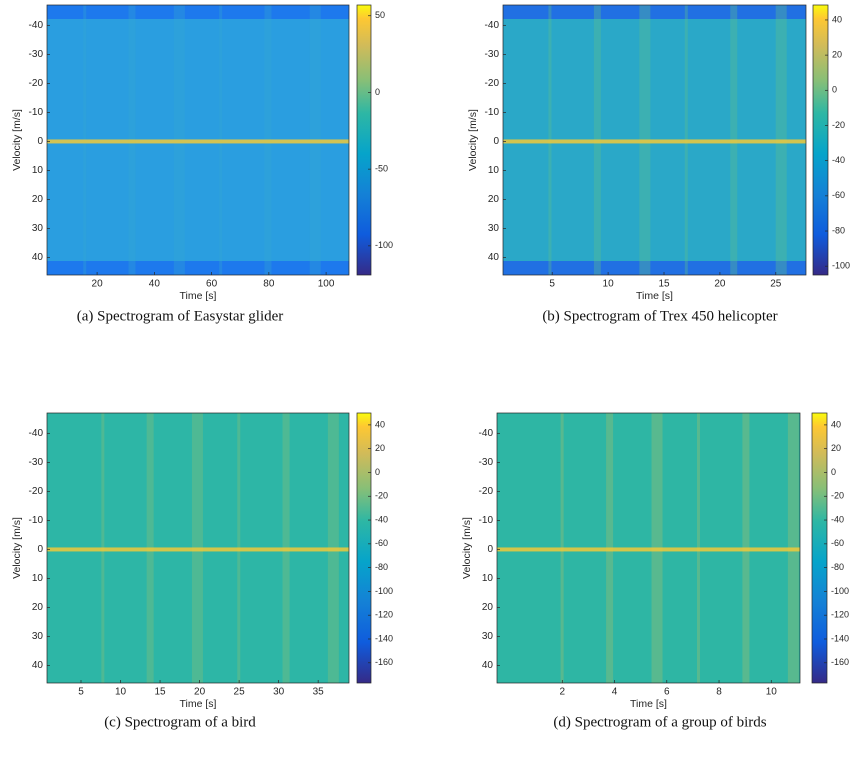 This screenshot has width=864, height=767. What do you see at coordinates (719, 692) in the screenshot?
I see `x-tick-label: 8` at bounding box center [719, 692].